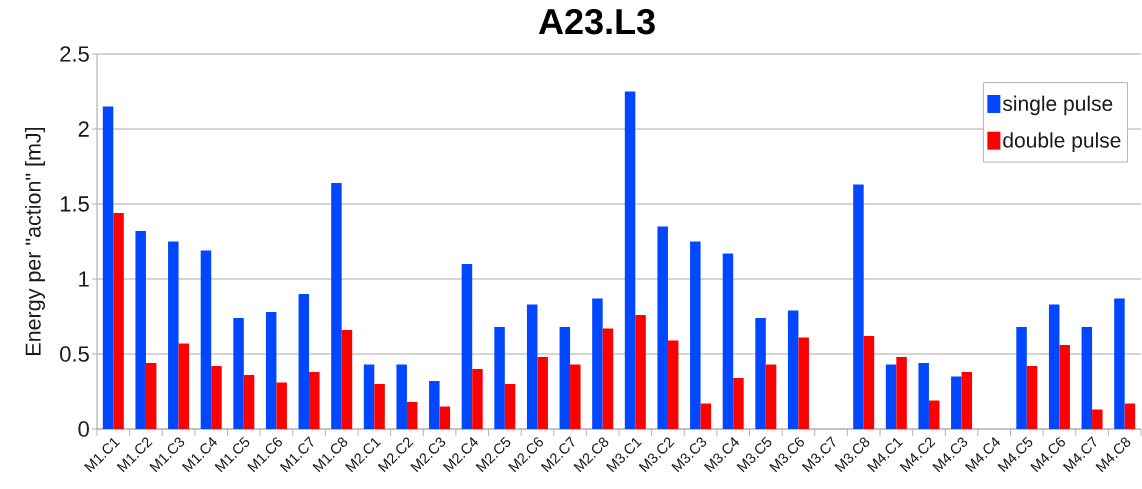 Image resolution: width=1142 pixels, height=489 pixels. What do you see at coordinates (74, 204) in the screenshot?
I see `y-tick-label: 1.5` at bounding box center [74, 204].